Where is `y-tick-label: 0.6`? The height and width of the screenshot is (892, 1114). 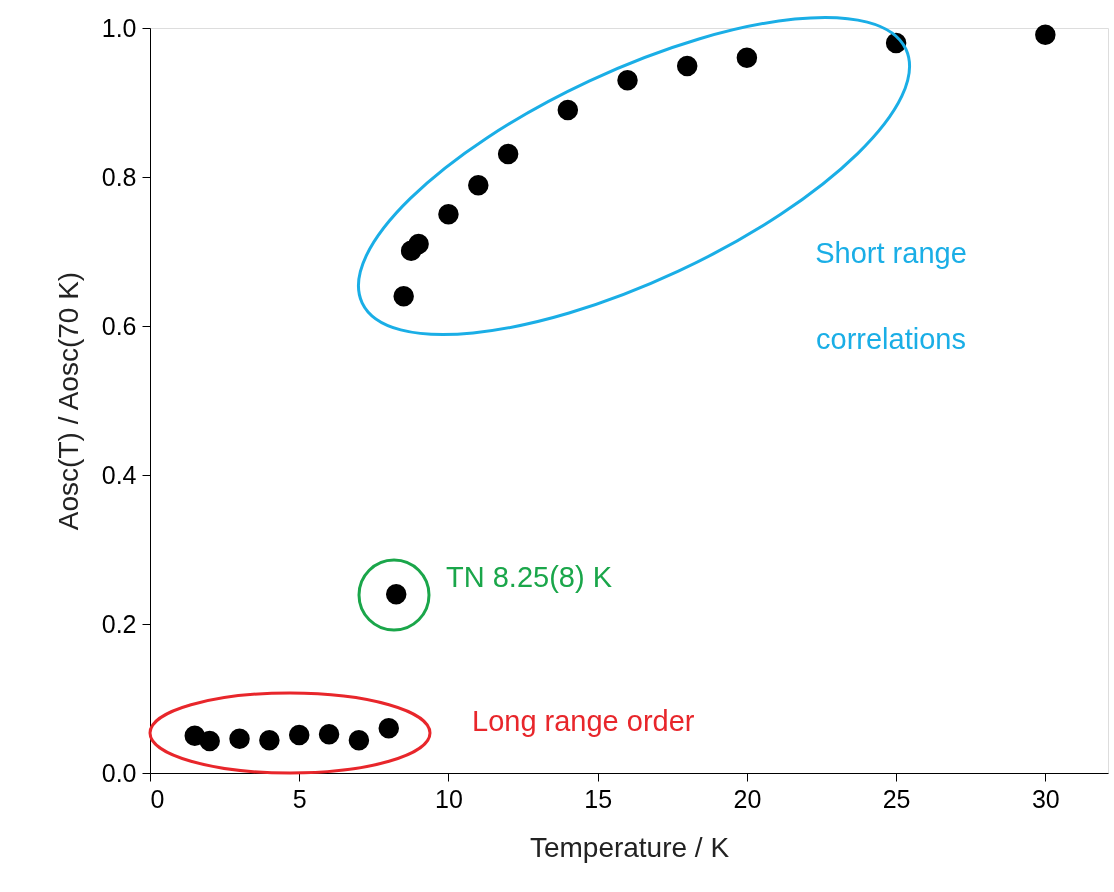
y-tick-label: 0.6 is located at coordinates (119, 325).